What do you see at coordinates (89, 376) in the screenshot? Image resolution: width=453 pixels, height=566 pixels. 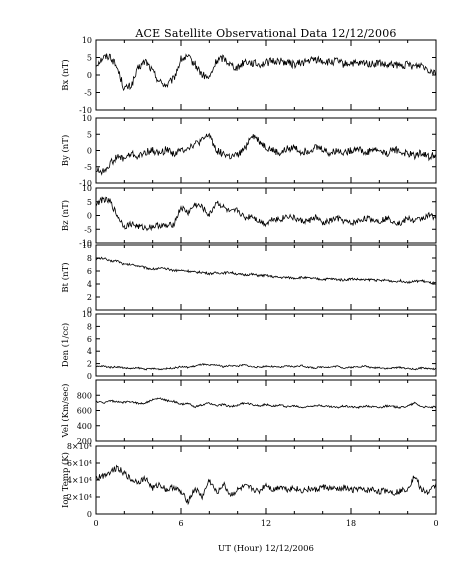 I see `y-tick-label-den: 0` at bounding box center [89, 376].